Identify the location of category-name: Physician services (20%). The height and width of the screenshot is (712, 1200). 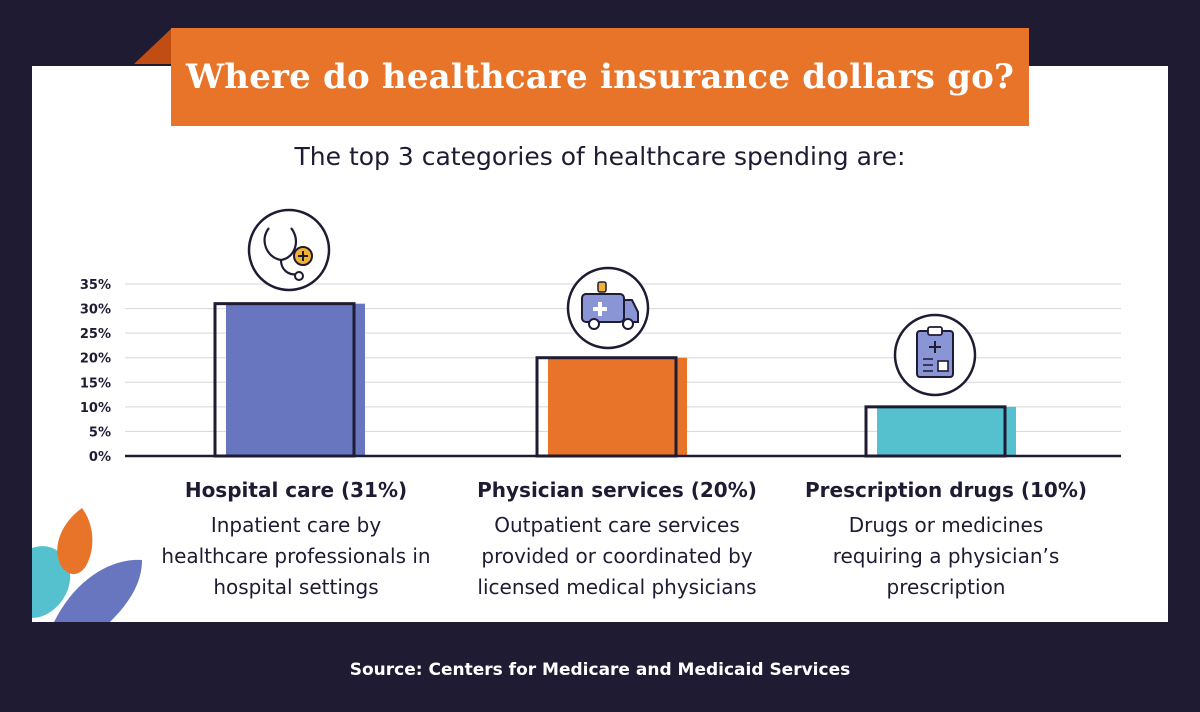
(617, 490).